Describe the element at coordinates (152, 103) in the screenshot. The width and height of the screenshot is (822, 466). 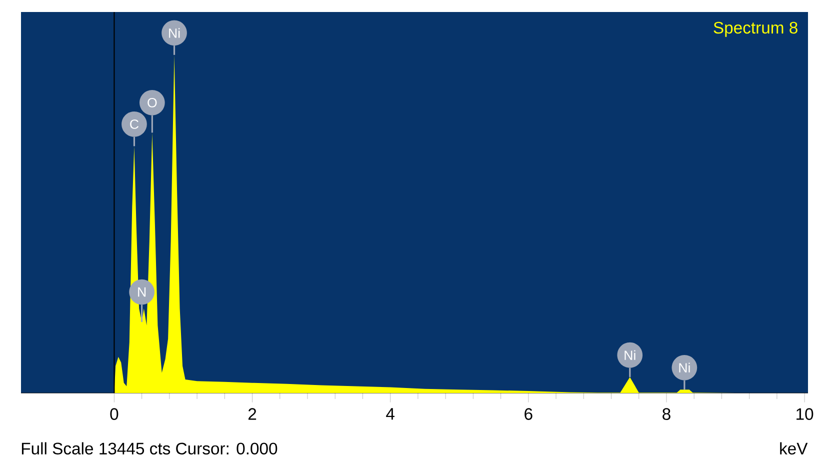
I see `annotation: O` at that location.